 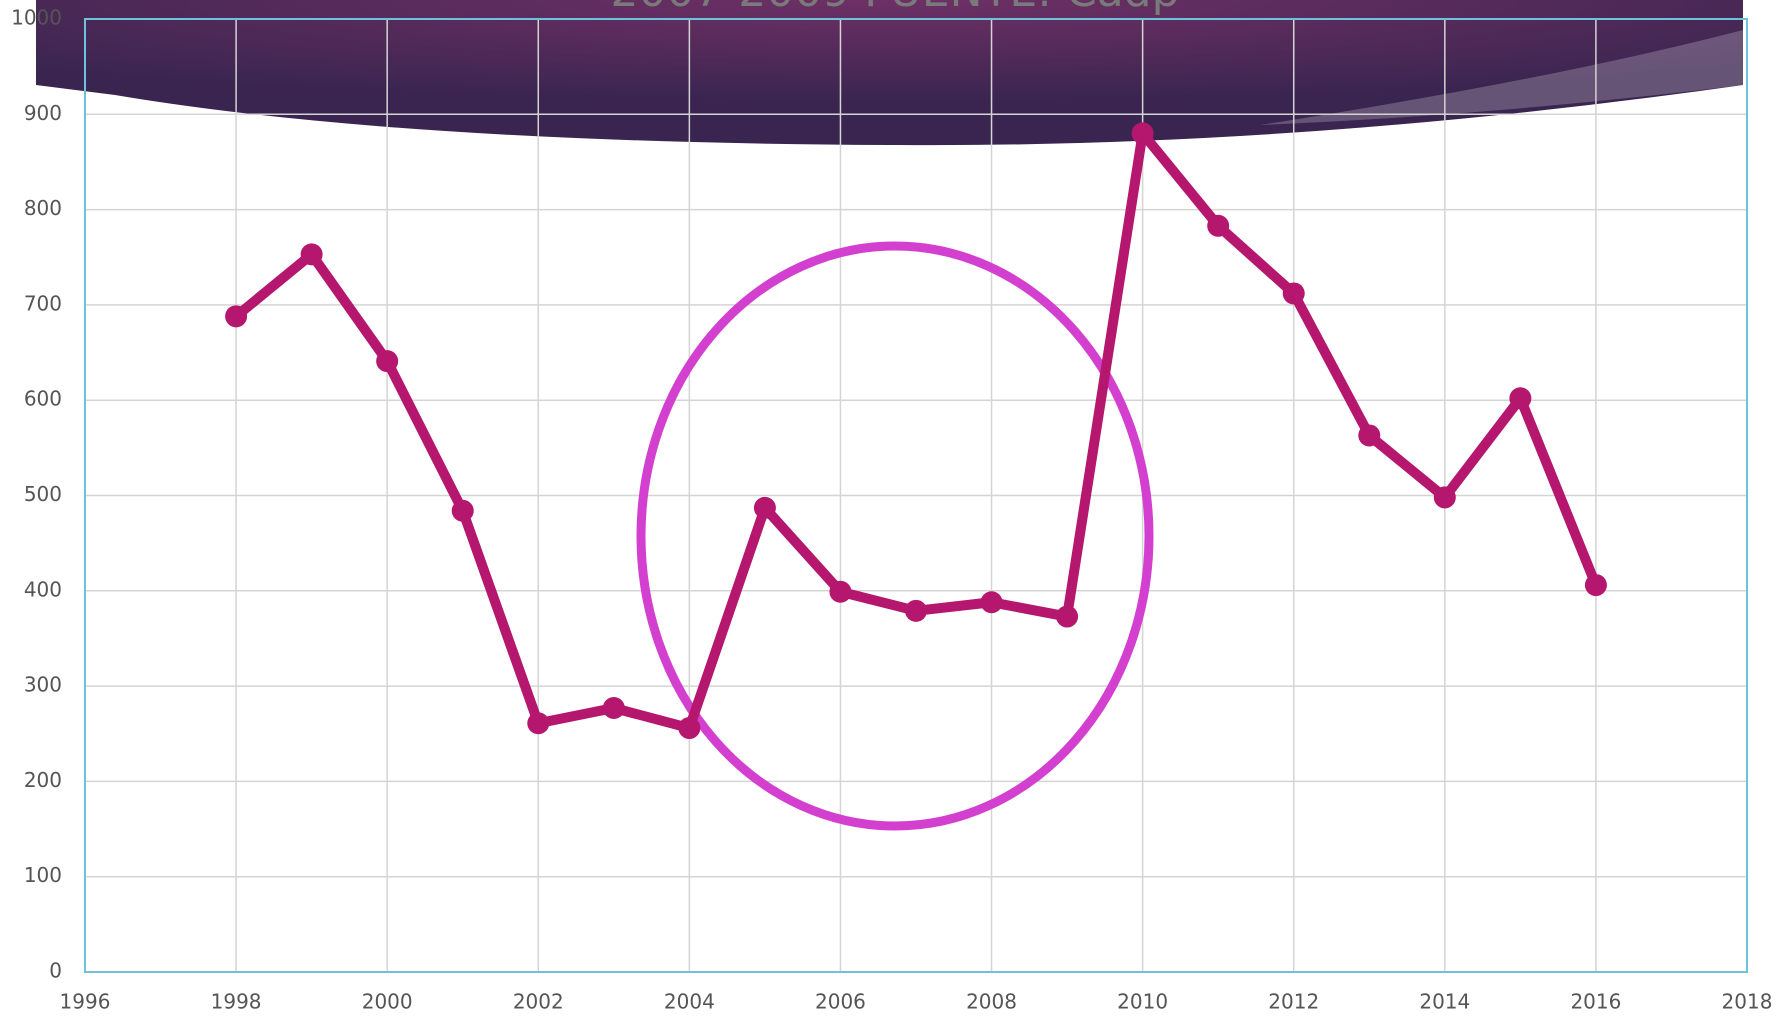 I want to click on y-tick-label: 400, so click(x=43, y=589).